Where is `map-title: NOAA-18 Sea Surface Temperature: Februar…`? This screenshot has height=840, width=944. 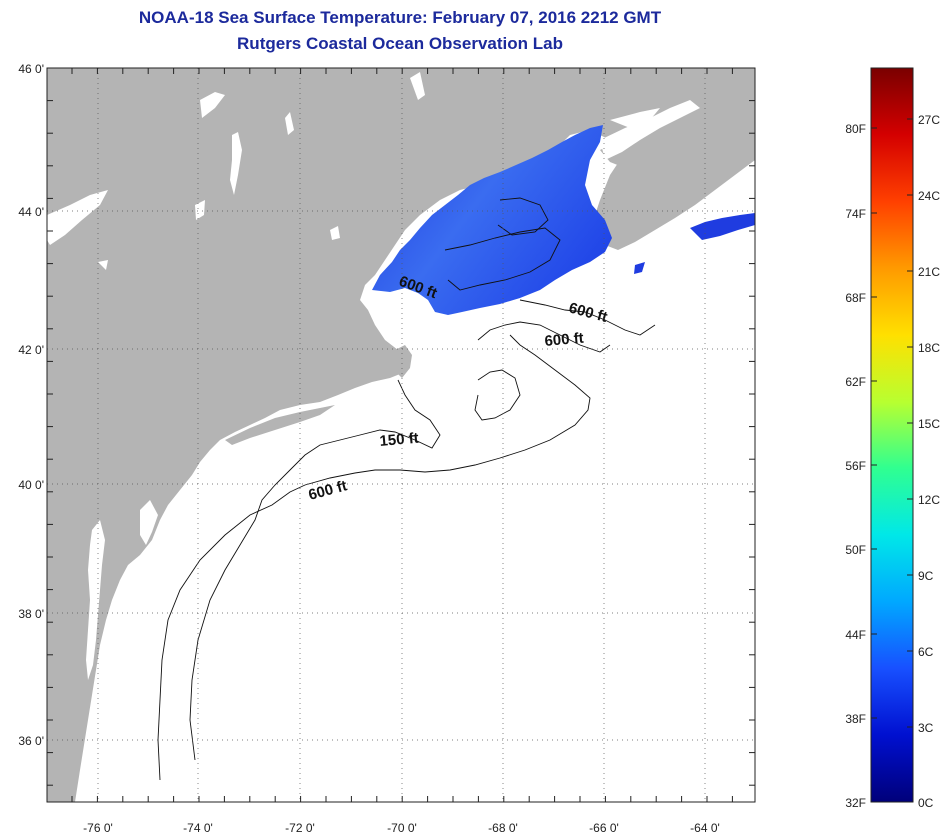 map-title: NOAA-18 Sea Surface Temperature: Februar… is located at coordinates (400, 17).